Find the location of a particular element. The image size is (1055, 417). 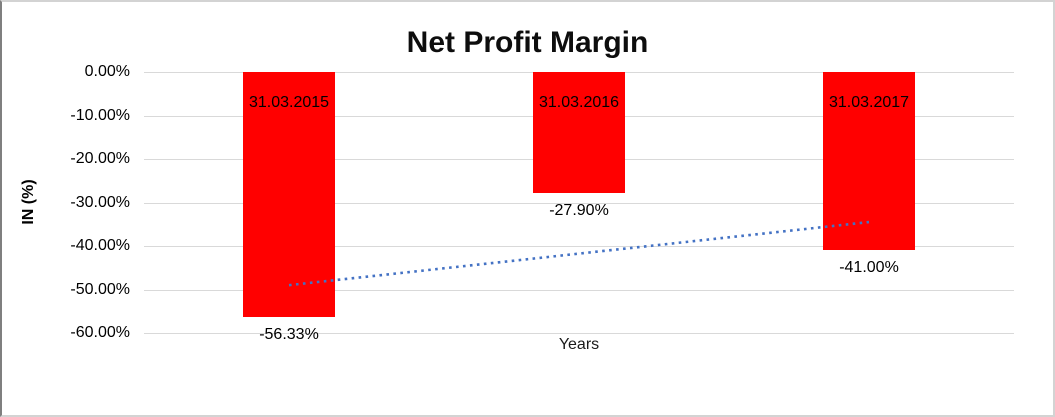

y-tick-label: -10.00% is located at coordinates (100, 115).